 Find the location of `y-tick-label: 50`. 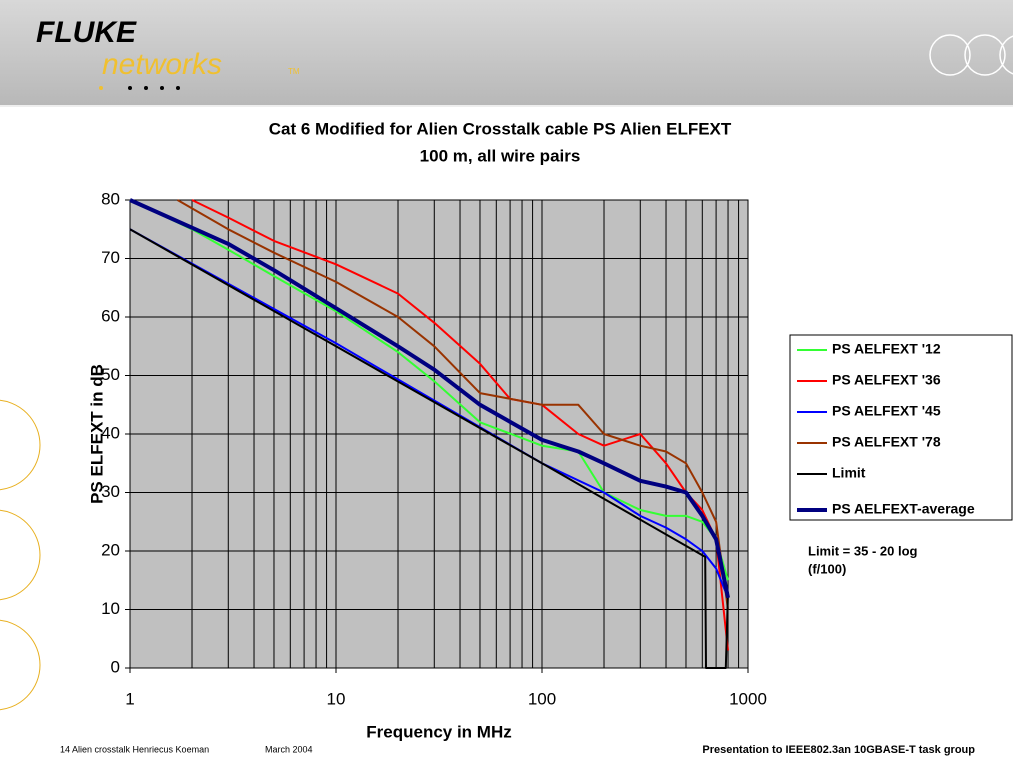

y-tick-label: 50 is located at coordinates (110, 374).